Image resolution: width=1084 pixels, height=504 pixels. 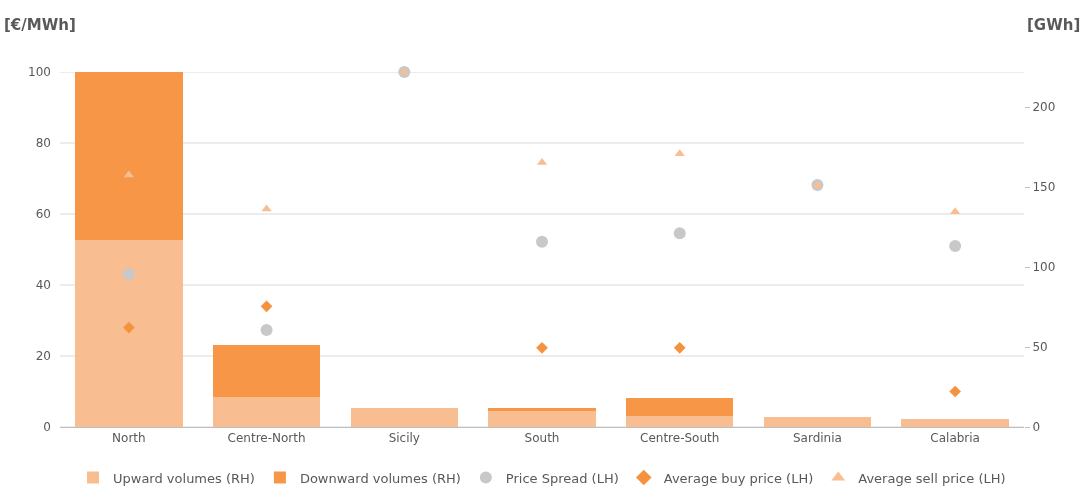 What do you see at coordinates (1044, 187) in the screenshot?
I see `y2-tick-label: 150` at bounding box center [1044, 187].